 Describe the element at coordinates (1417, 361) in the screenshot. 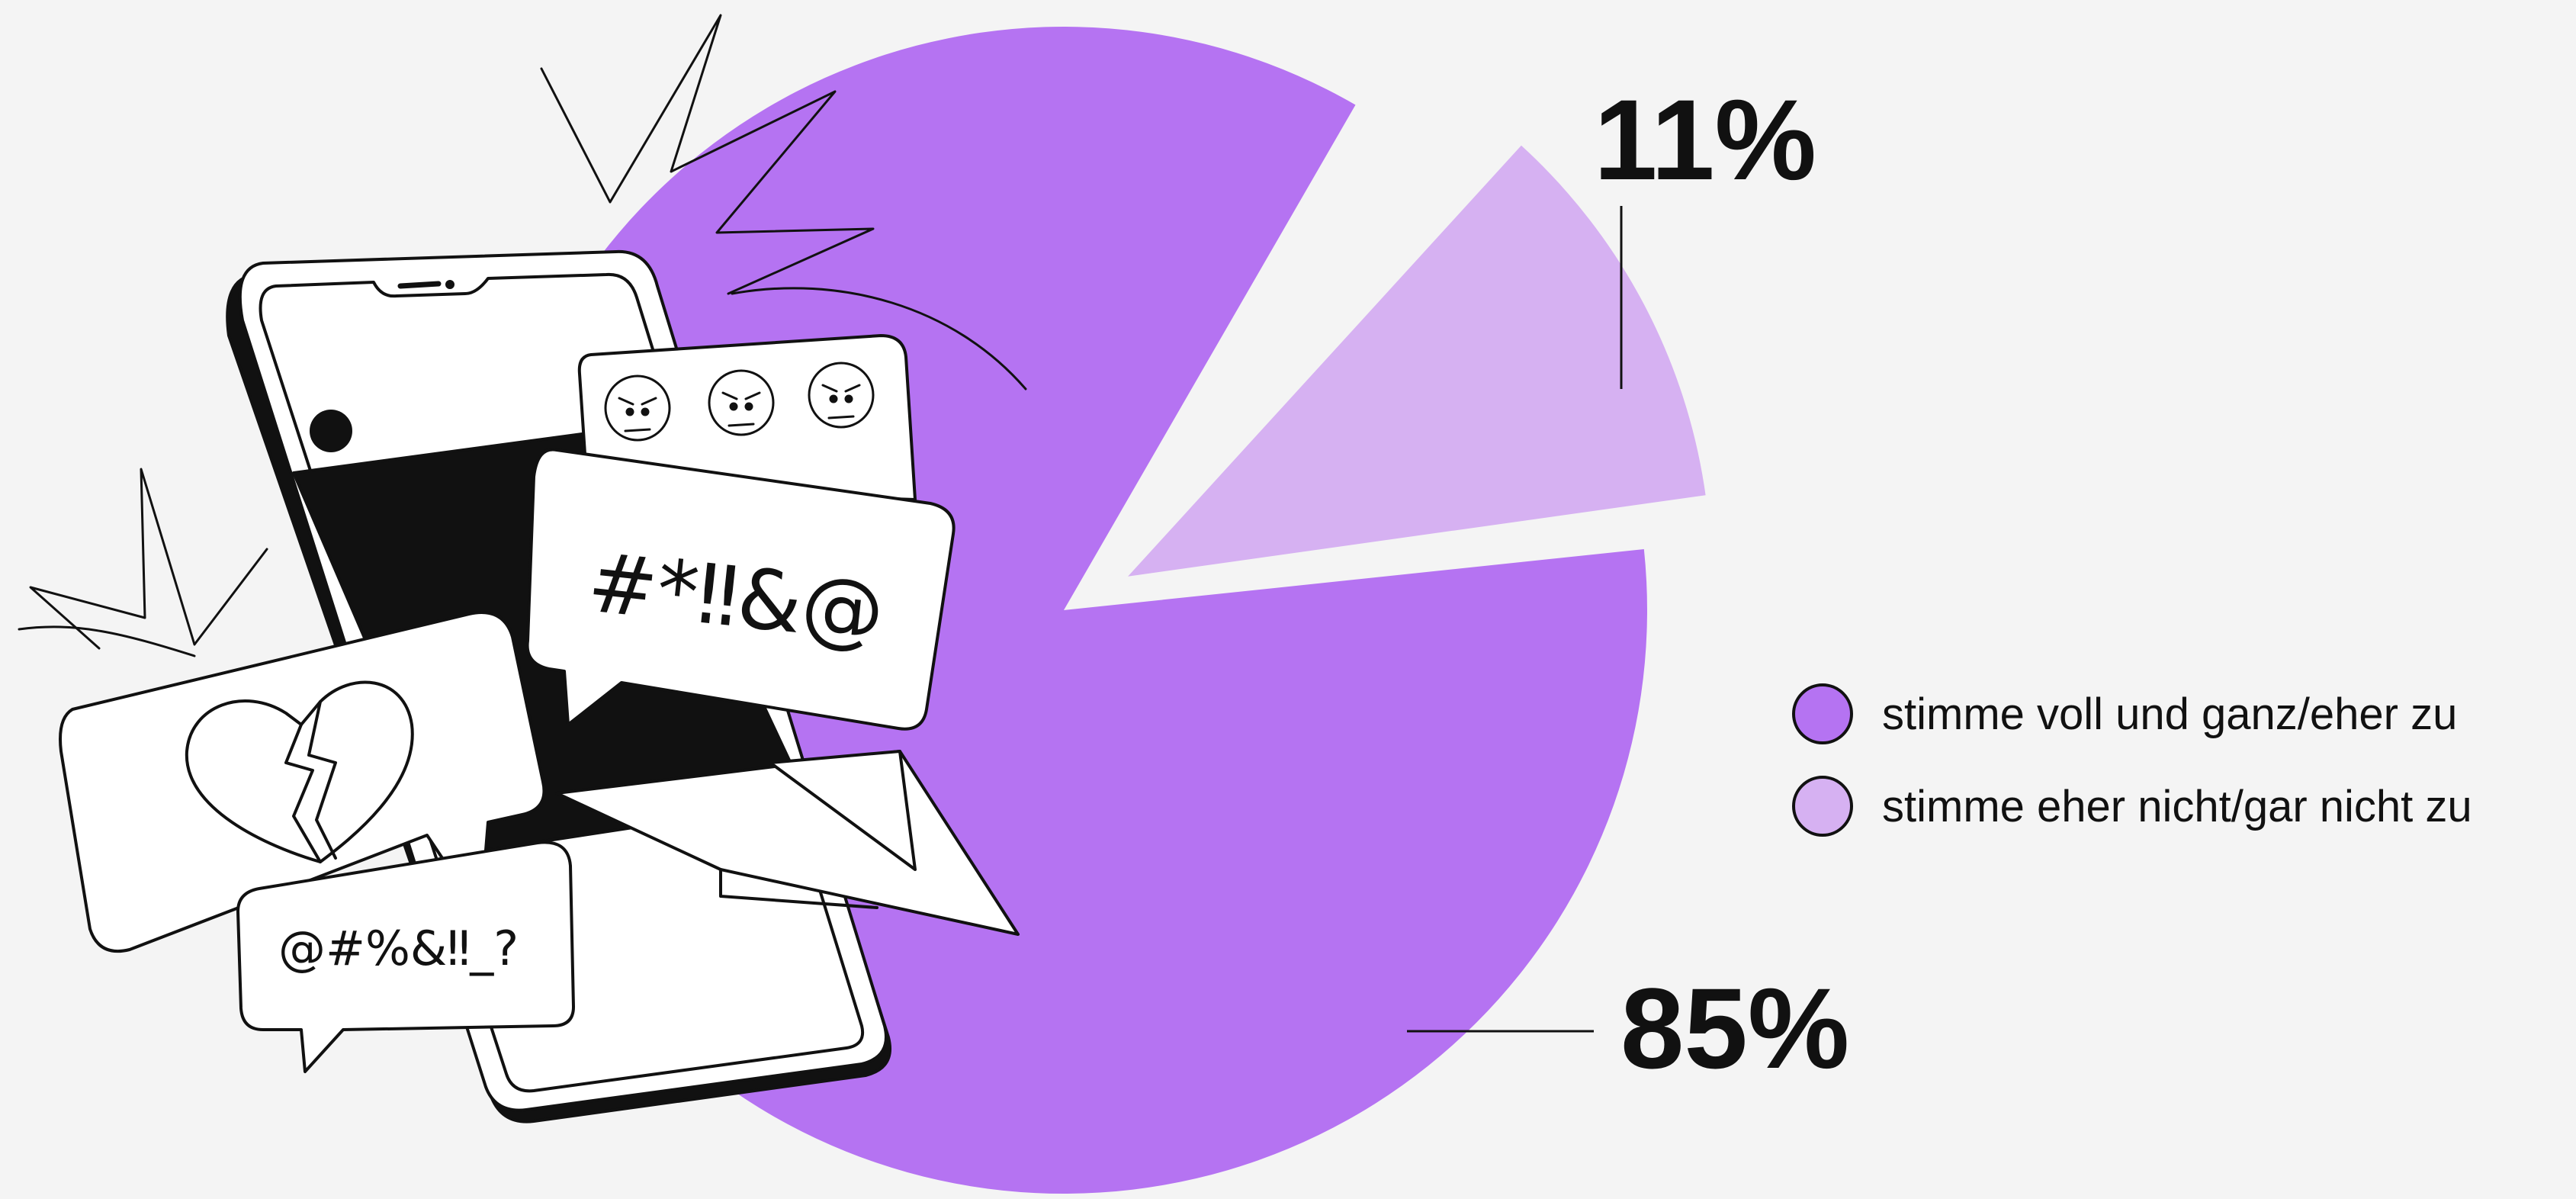

I see `pie-slice-disagree` at that location.